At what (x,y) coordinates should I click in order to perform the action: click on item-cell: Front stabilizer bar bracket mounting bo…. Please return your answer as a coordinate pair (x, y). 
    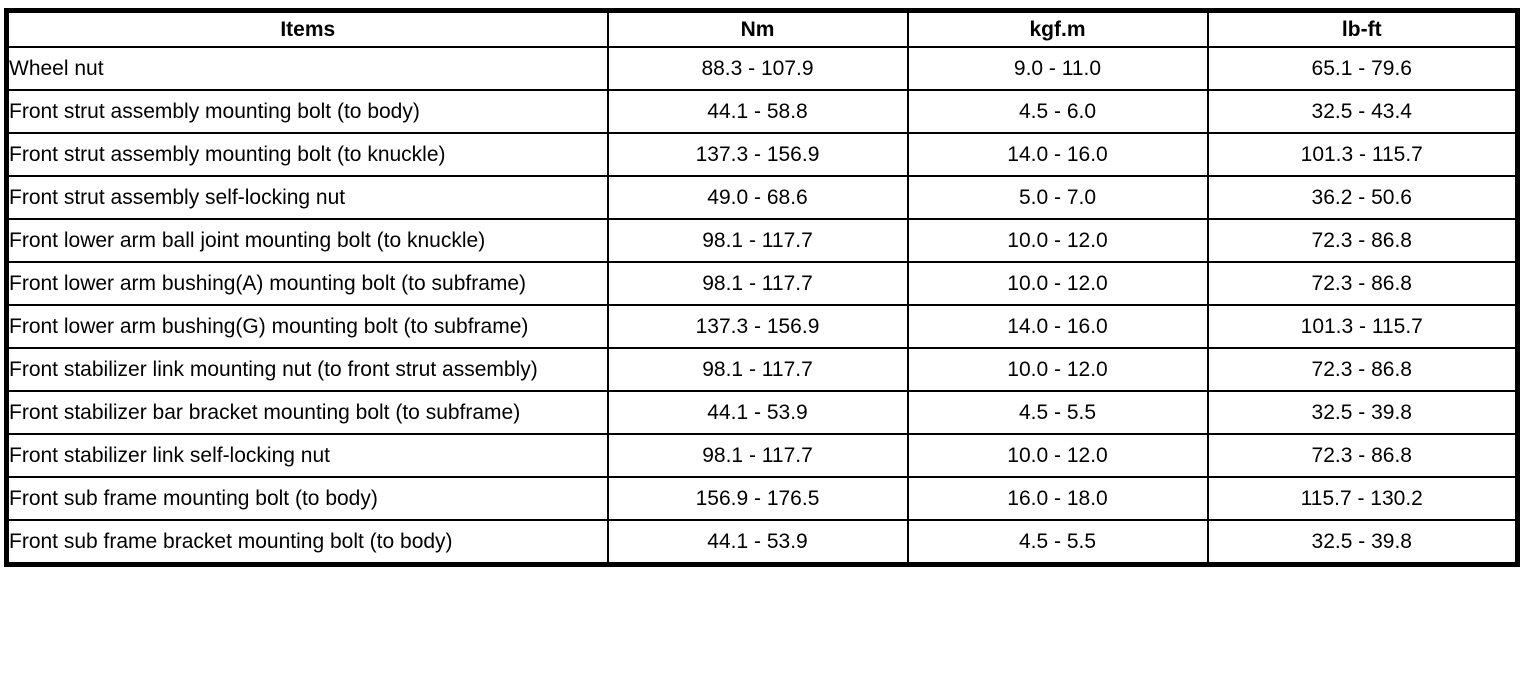
    Looking at the image, I should click on (307, 412).